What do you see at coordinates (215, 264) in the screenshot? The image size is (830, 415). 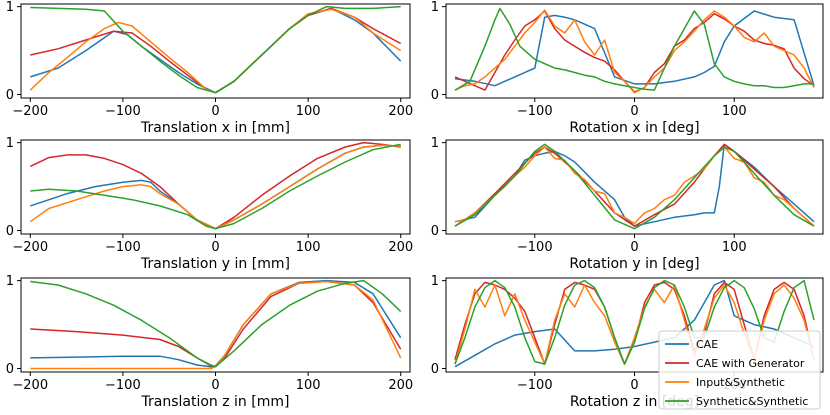 I see `x-axis-label: Translation y in [mm]` at bounding box center [215, 264].